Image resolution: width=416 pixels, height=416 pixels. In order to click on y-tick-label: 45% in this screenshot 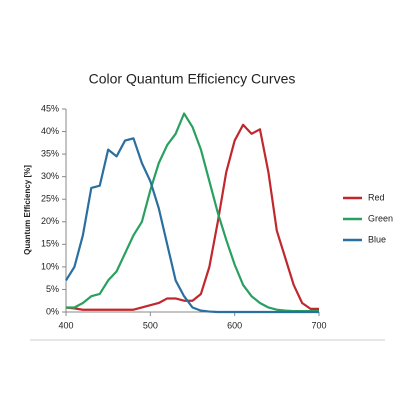, I will do `click(50, 108)`.